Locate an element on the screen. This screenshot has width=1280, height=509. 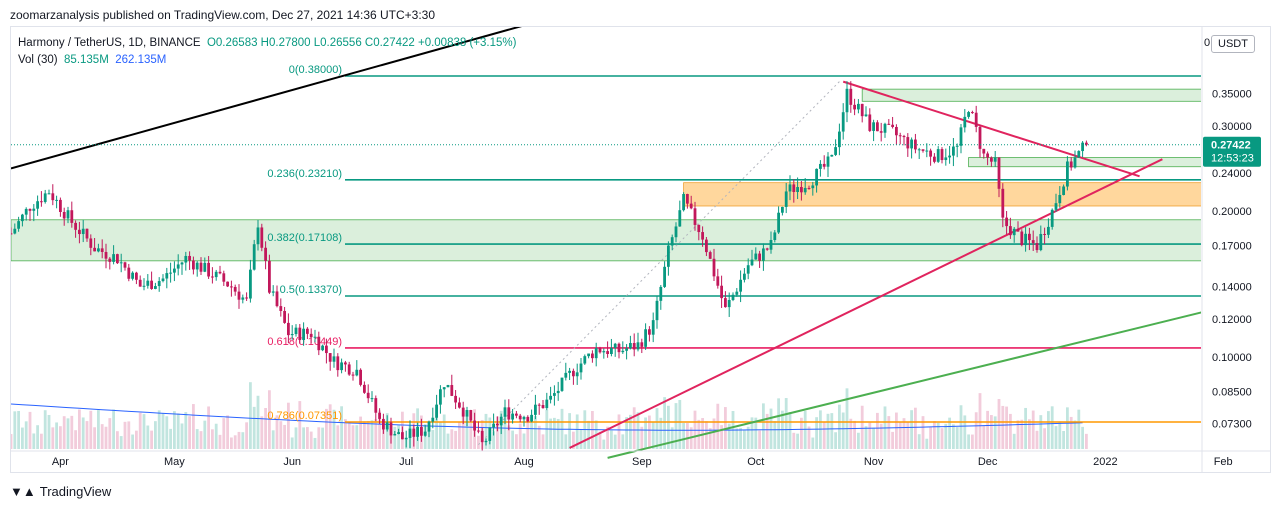
x-tick-label: May is located at coordinates (174, 462).